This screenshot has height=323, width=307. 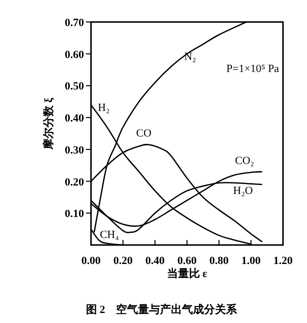 What do you see at coordinates (283, 261) in the screenshot?
I see `x-tick-label: 1.20` at bounding box center [283, 261].